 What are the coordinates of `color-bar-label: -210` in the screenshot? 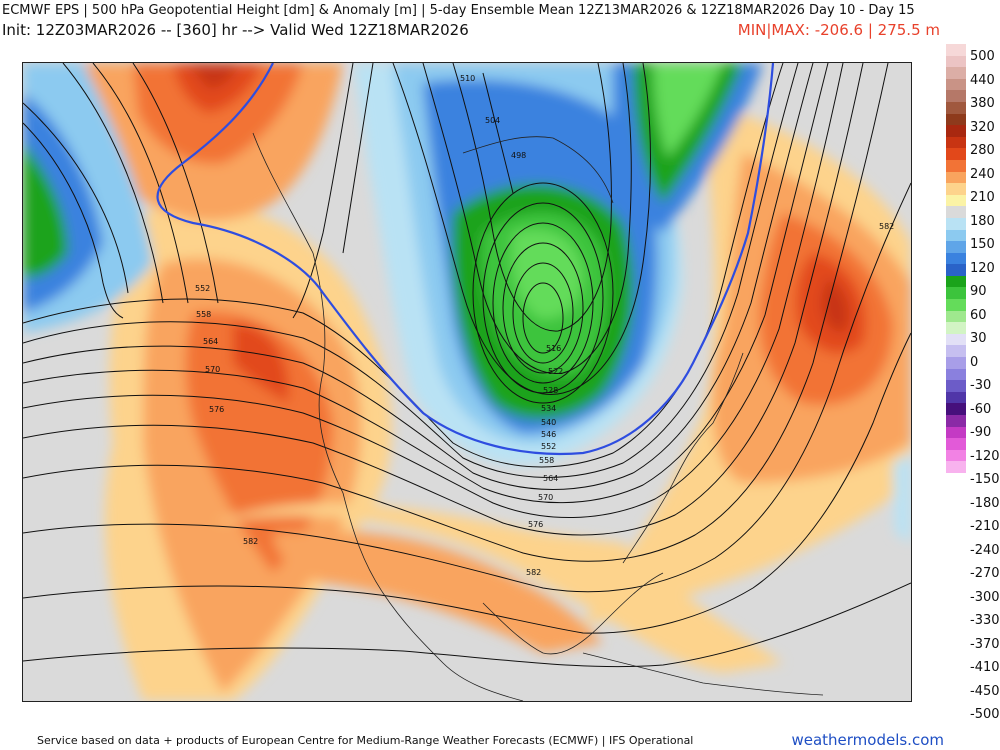 It's located at (985, 526).